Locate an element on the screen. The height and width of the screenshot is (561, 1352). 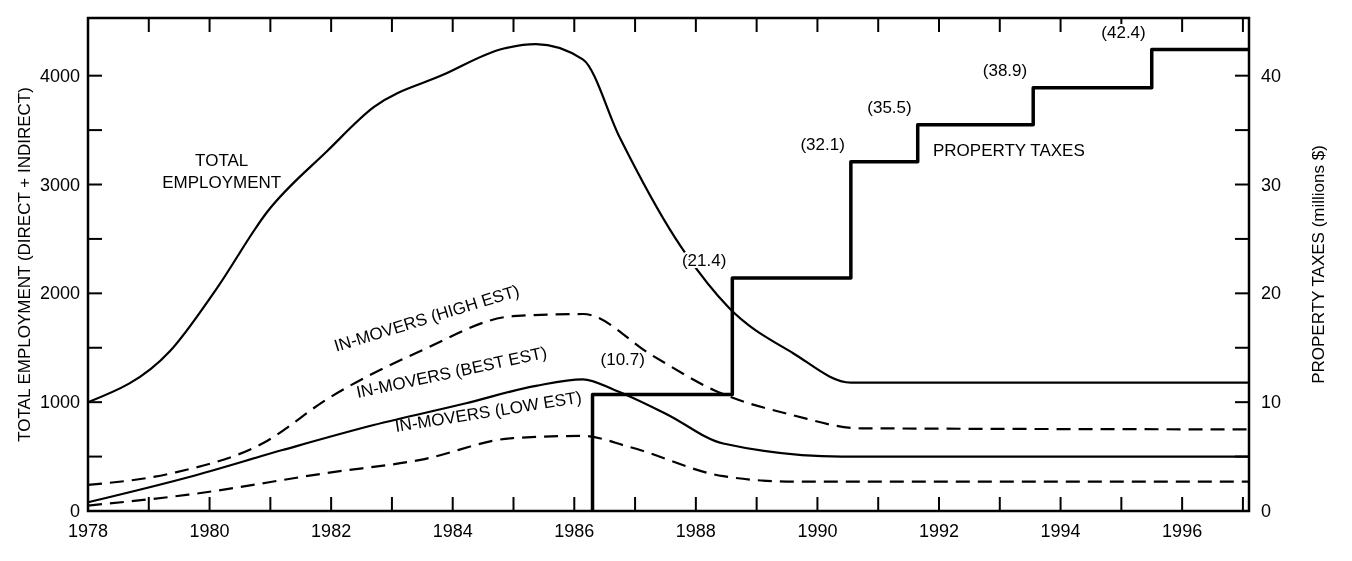
x-tick-label: 1978 is located at coordinates (88, 531).